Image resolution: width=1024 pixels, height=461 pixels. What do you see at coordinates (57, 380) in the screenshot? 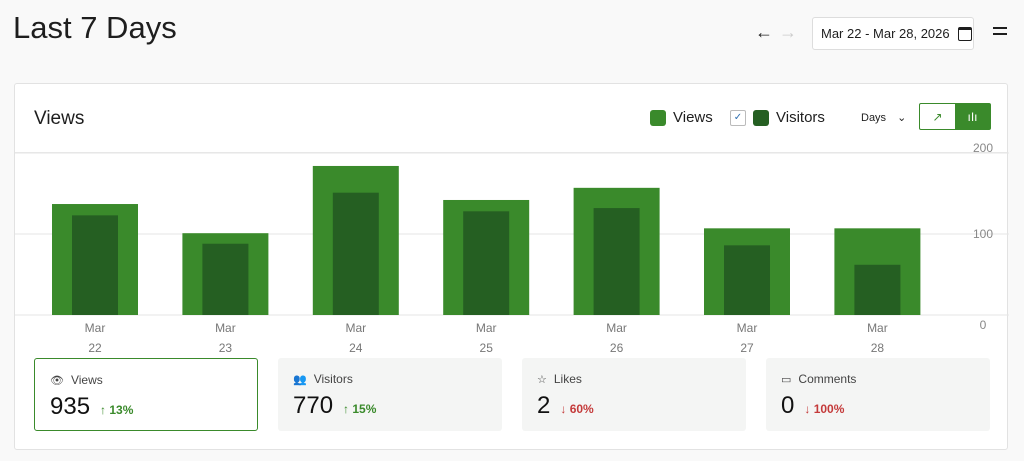
I see `eye-icon: 👁` at bounding box center [57, 380].